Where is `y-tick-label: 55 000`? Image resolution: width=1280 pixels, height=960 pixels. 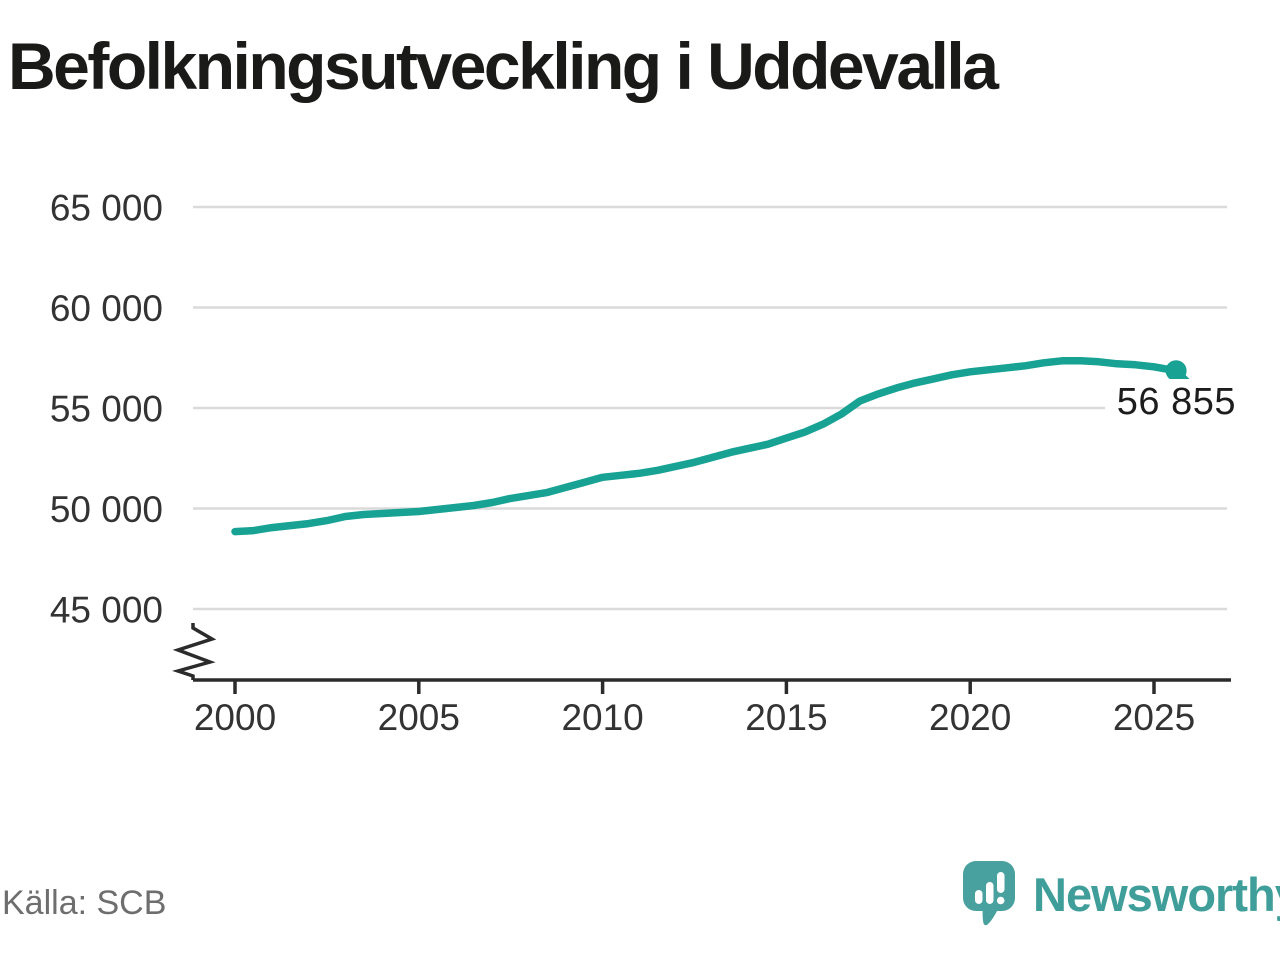
y-tick-label: 55 000 is located at coordinates (106, 409).